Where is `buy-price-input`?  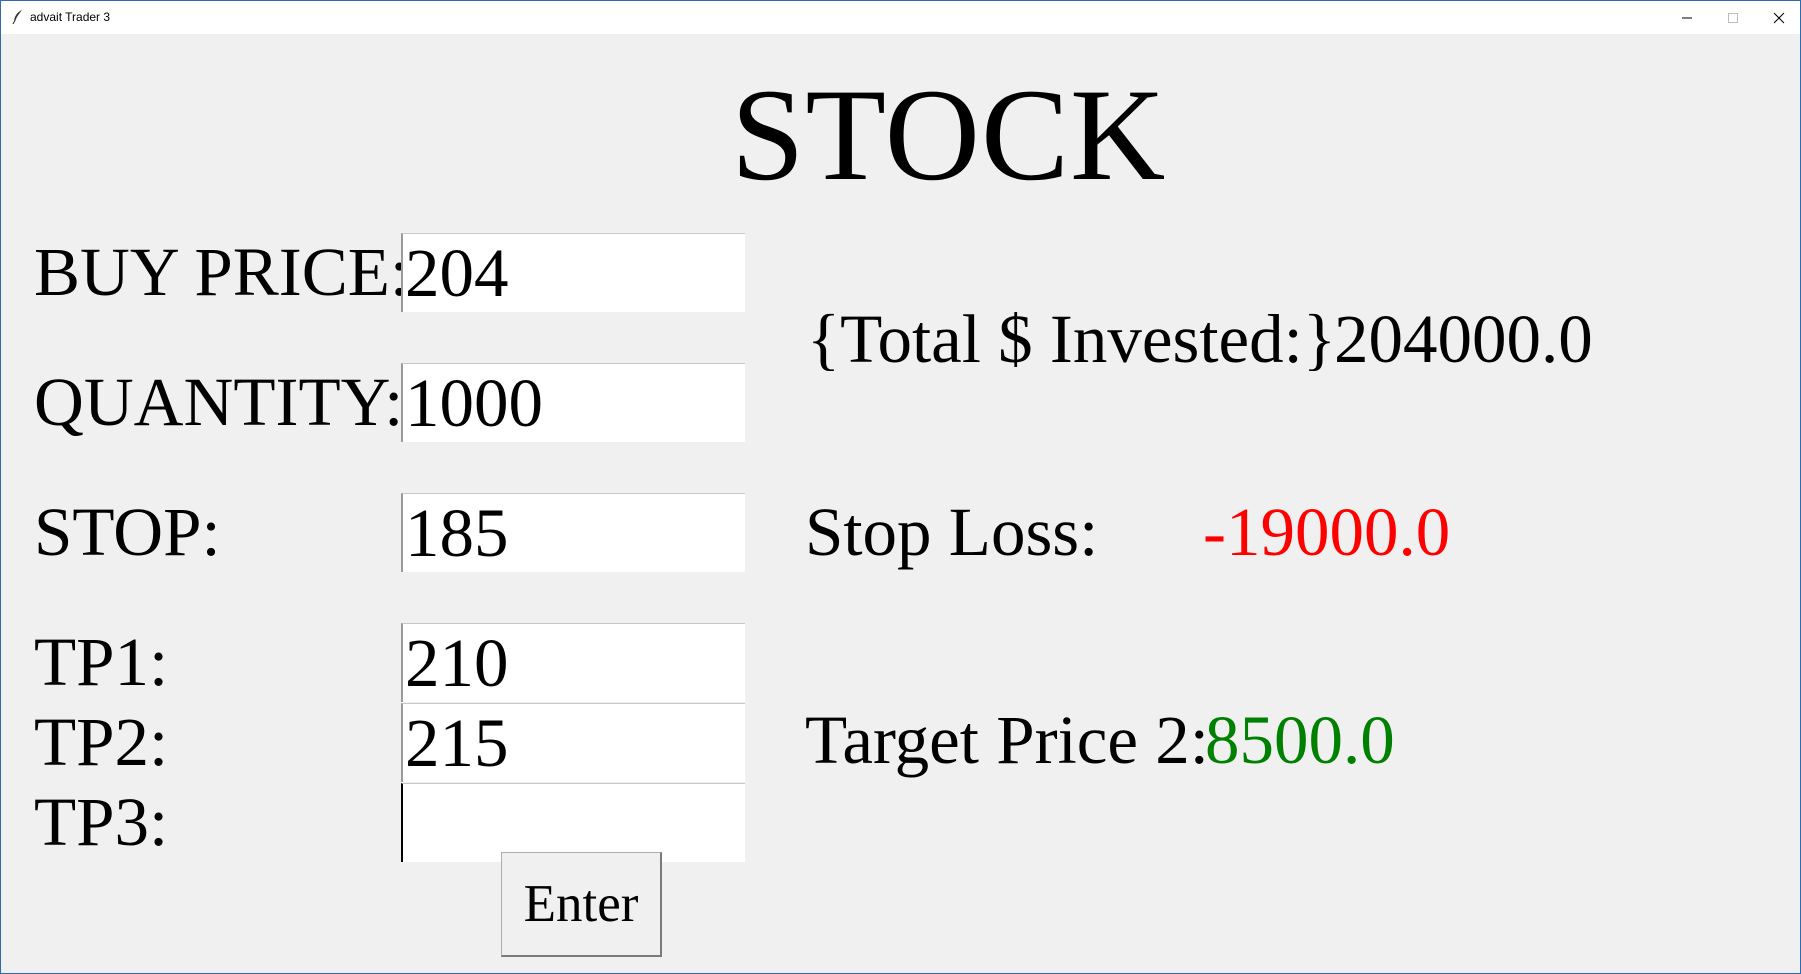
buy-price-input is located at coordinates (573, 272).